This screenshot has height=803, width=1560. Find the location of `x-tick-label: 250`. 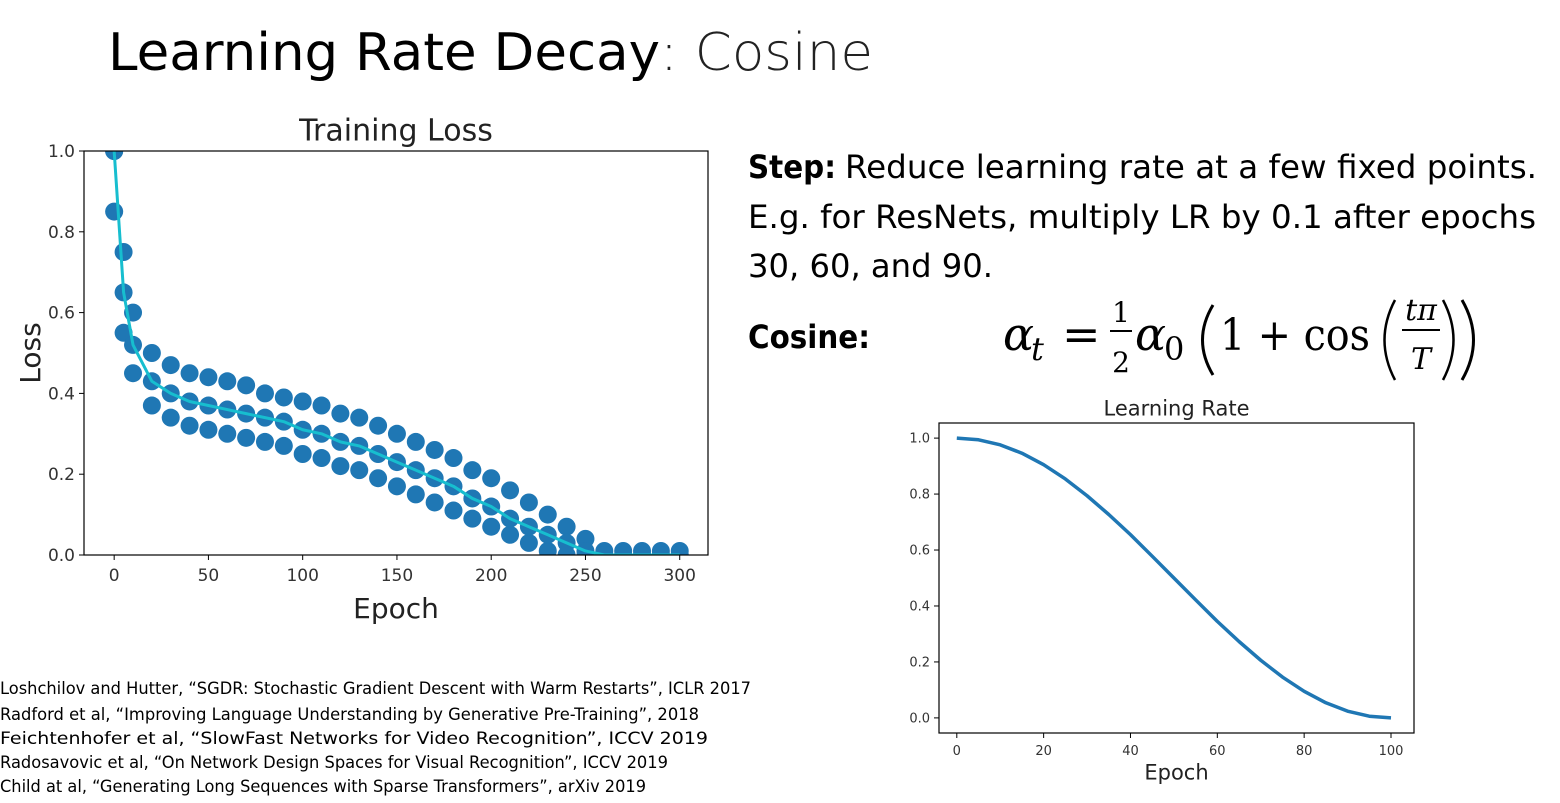

x-tick-label: 250 is located at coordinates (585, 576).